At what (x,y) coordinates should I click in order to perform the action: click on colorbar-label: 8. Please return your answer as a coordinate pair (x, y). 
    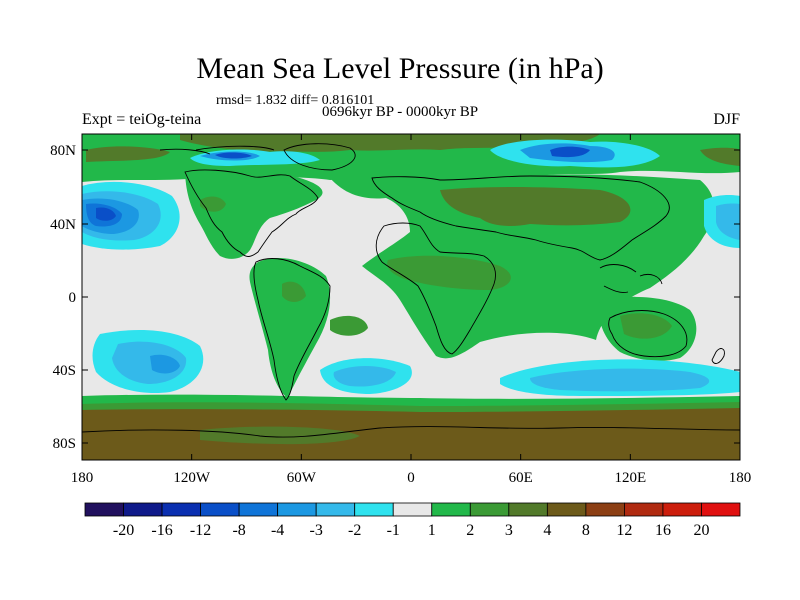
    Looking at the image, I should click on (586, 530).